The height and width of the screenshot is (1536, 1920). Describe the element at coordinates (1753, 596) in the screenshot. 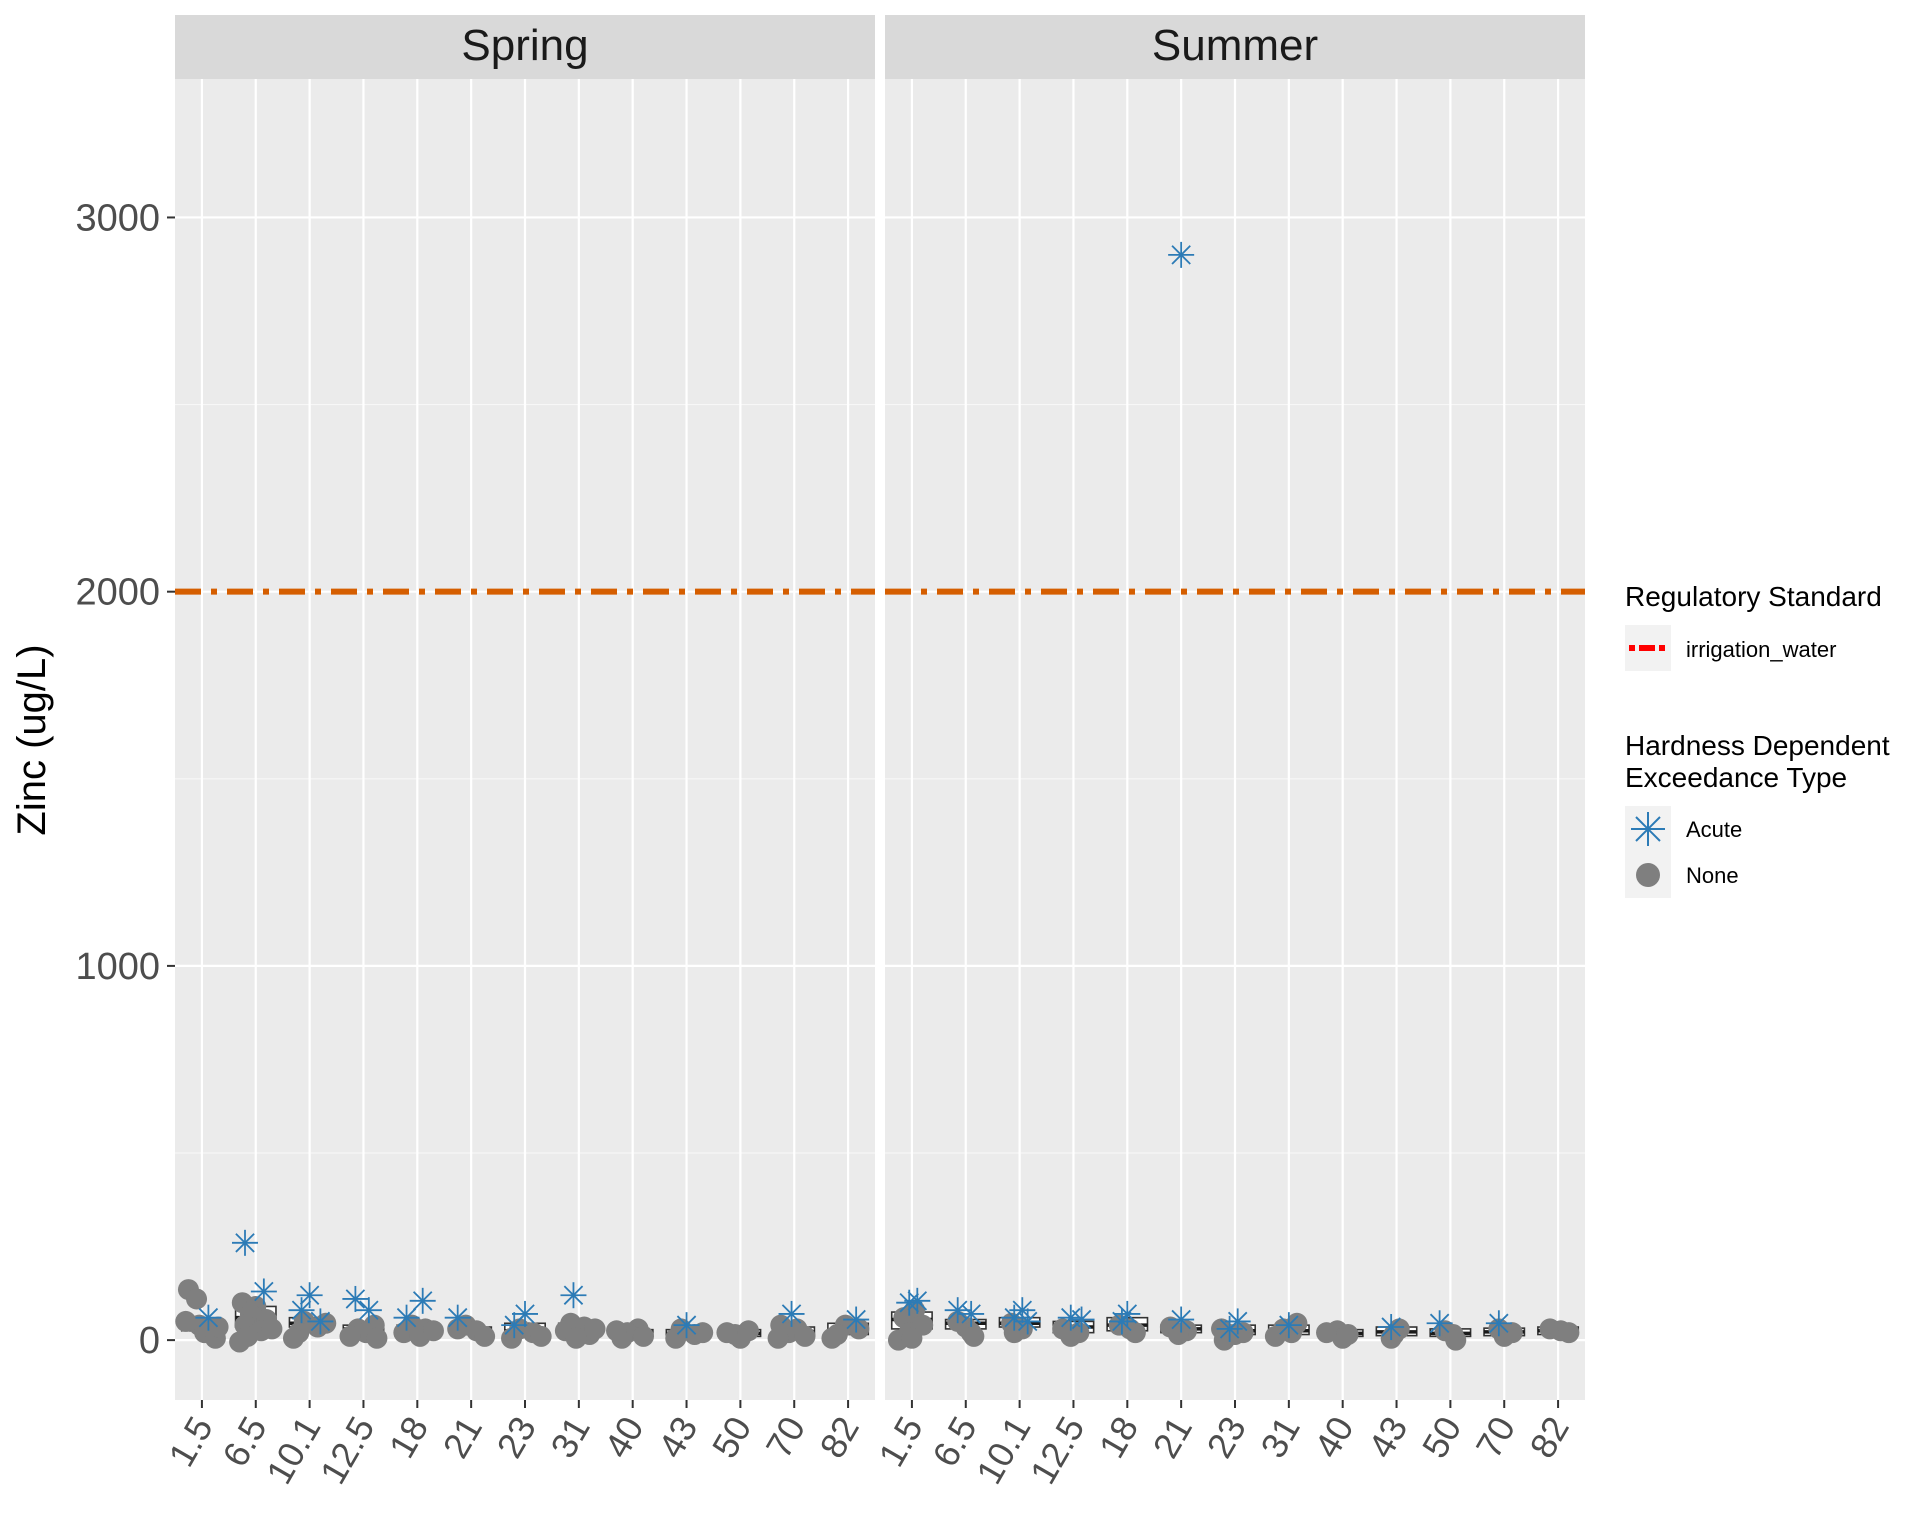

I see `legend-title-regulatory: Regulatory Standard` at that location.